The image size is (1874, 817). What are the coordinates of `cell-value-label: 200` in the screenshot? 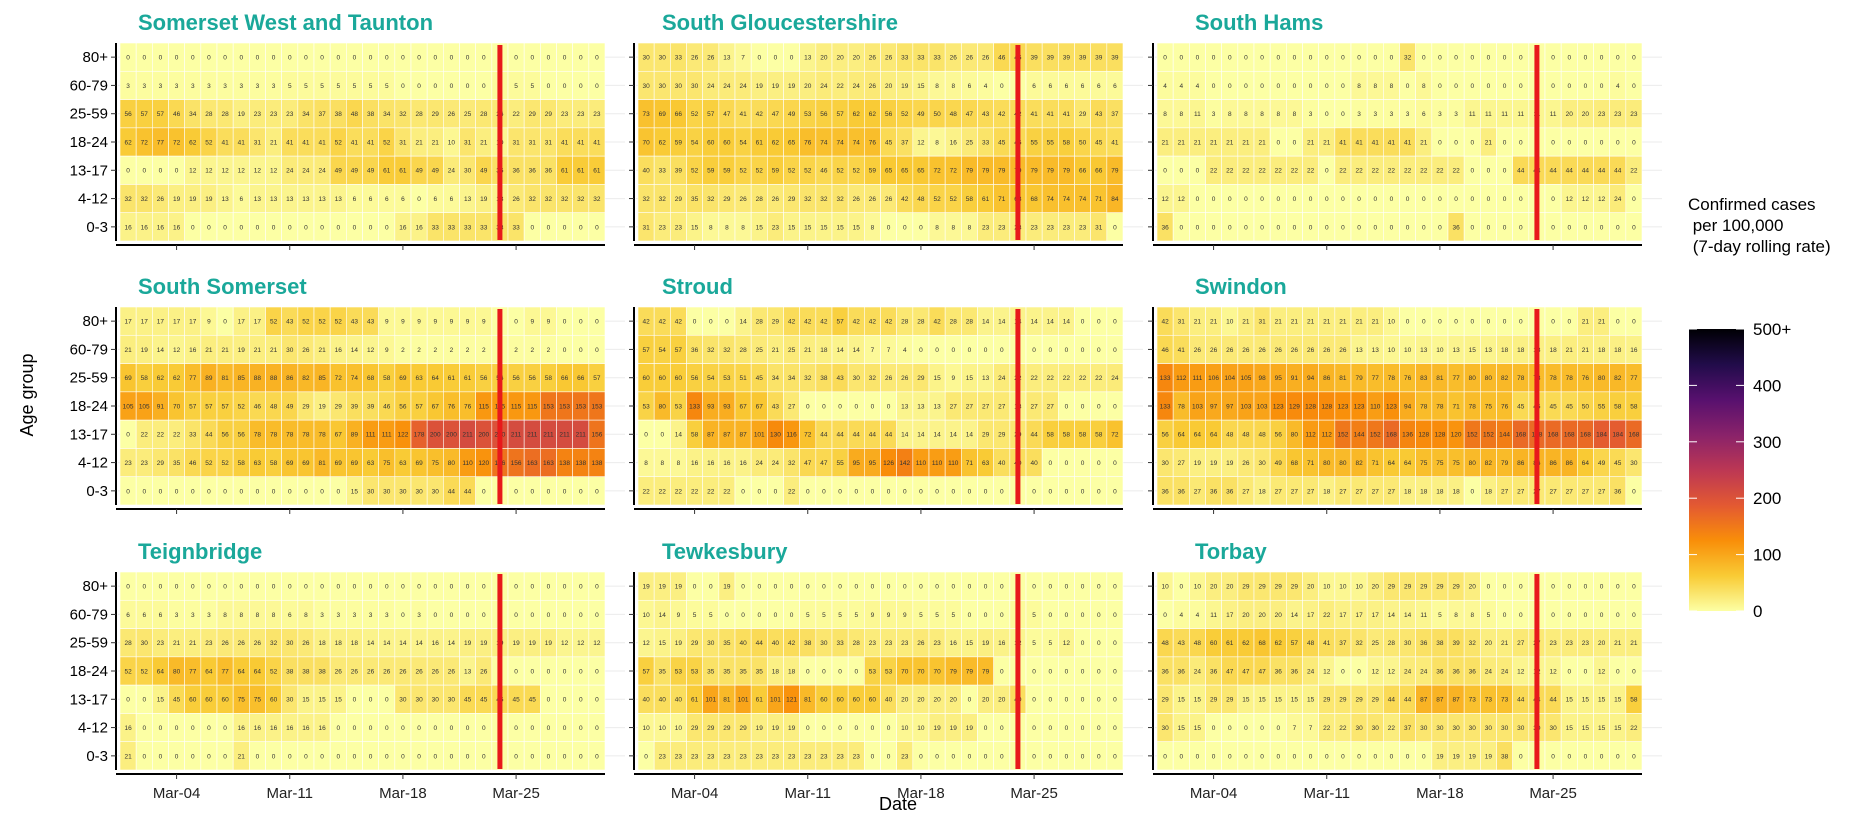 It's located at (435, 435).